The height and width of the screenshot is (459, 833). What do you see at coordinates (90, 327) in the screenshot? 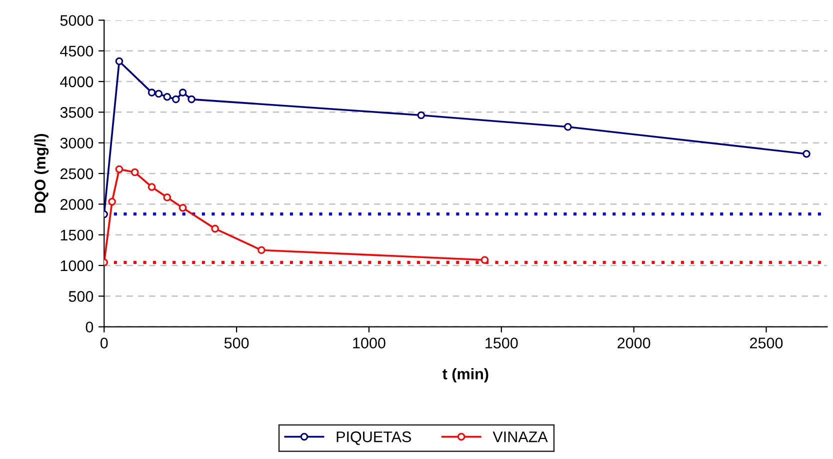
I see `y-tick-label: 0` at bounding box center [90, 327].